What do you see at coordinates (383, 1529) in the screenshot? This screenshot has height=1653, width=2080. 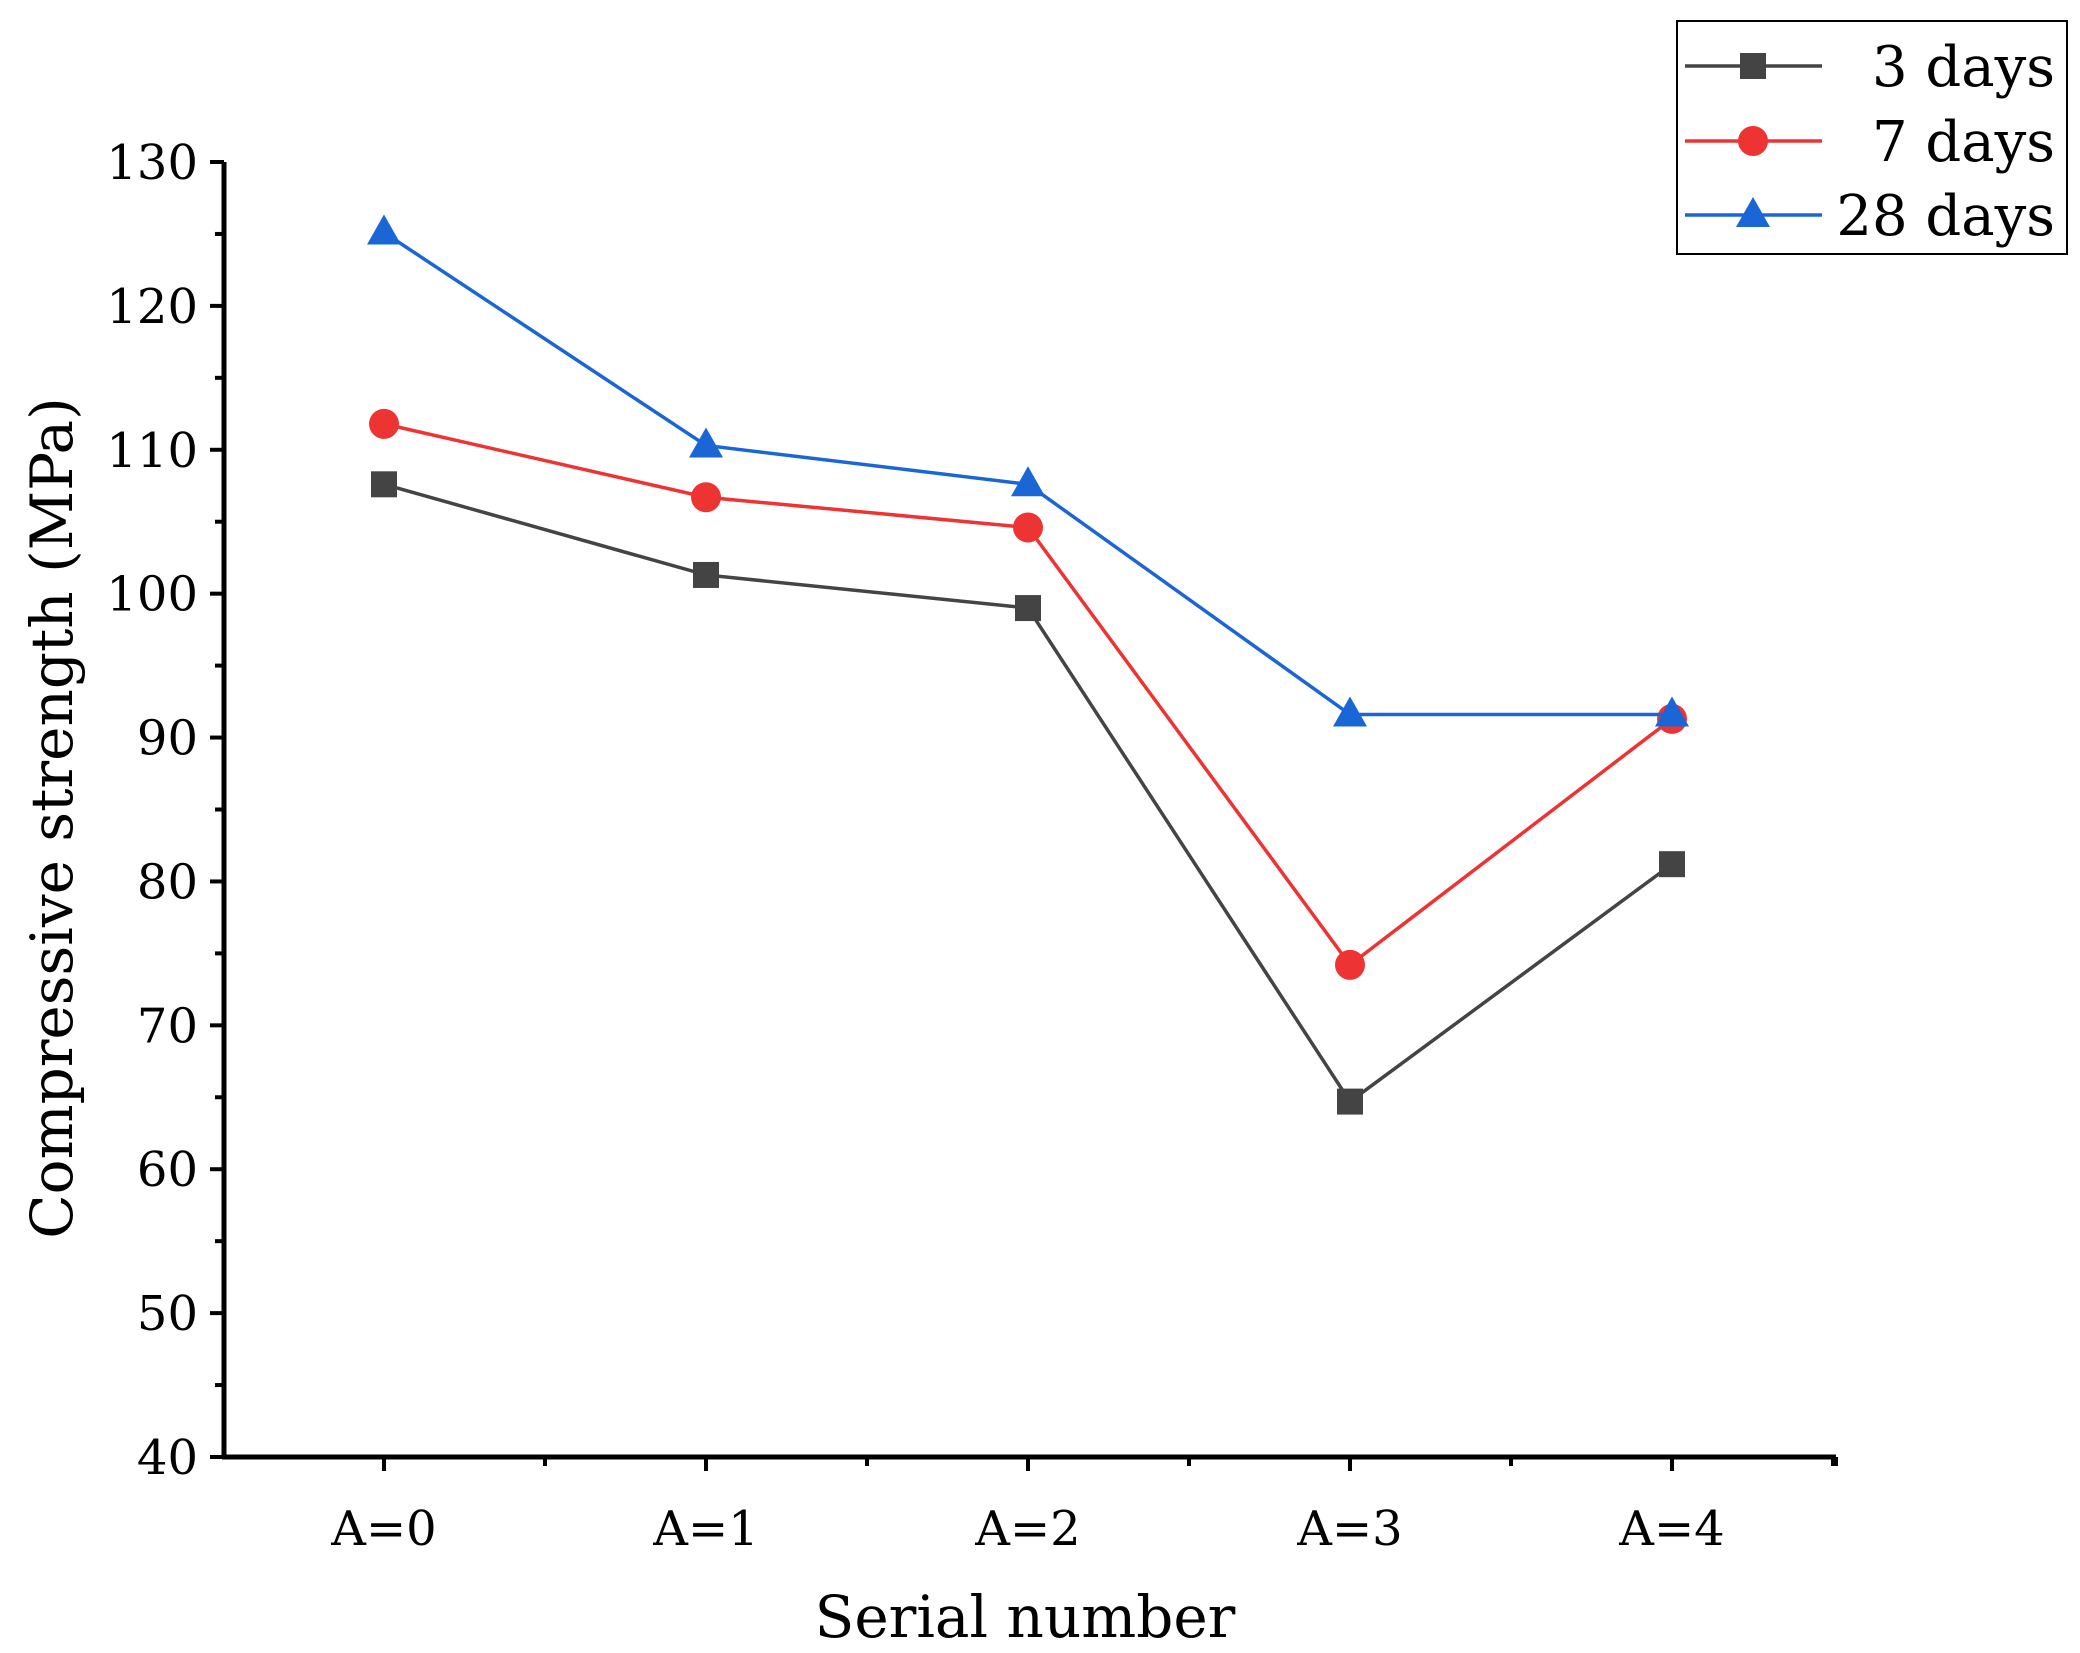 I see `x-tick-label: A=0` at bounding box center [383, 1529].